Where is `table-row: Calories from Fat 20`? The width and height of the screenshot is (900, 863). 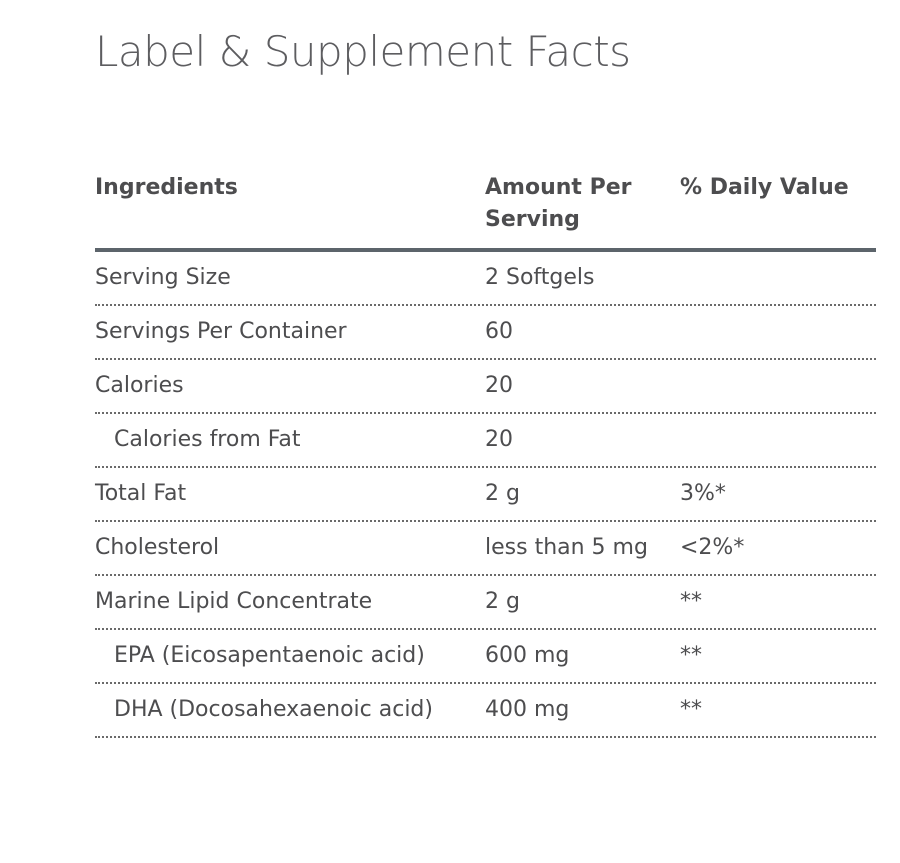 table-row: Calories from Fat 20 is located at coordinates (485, 441).